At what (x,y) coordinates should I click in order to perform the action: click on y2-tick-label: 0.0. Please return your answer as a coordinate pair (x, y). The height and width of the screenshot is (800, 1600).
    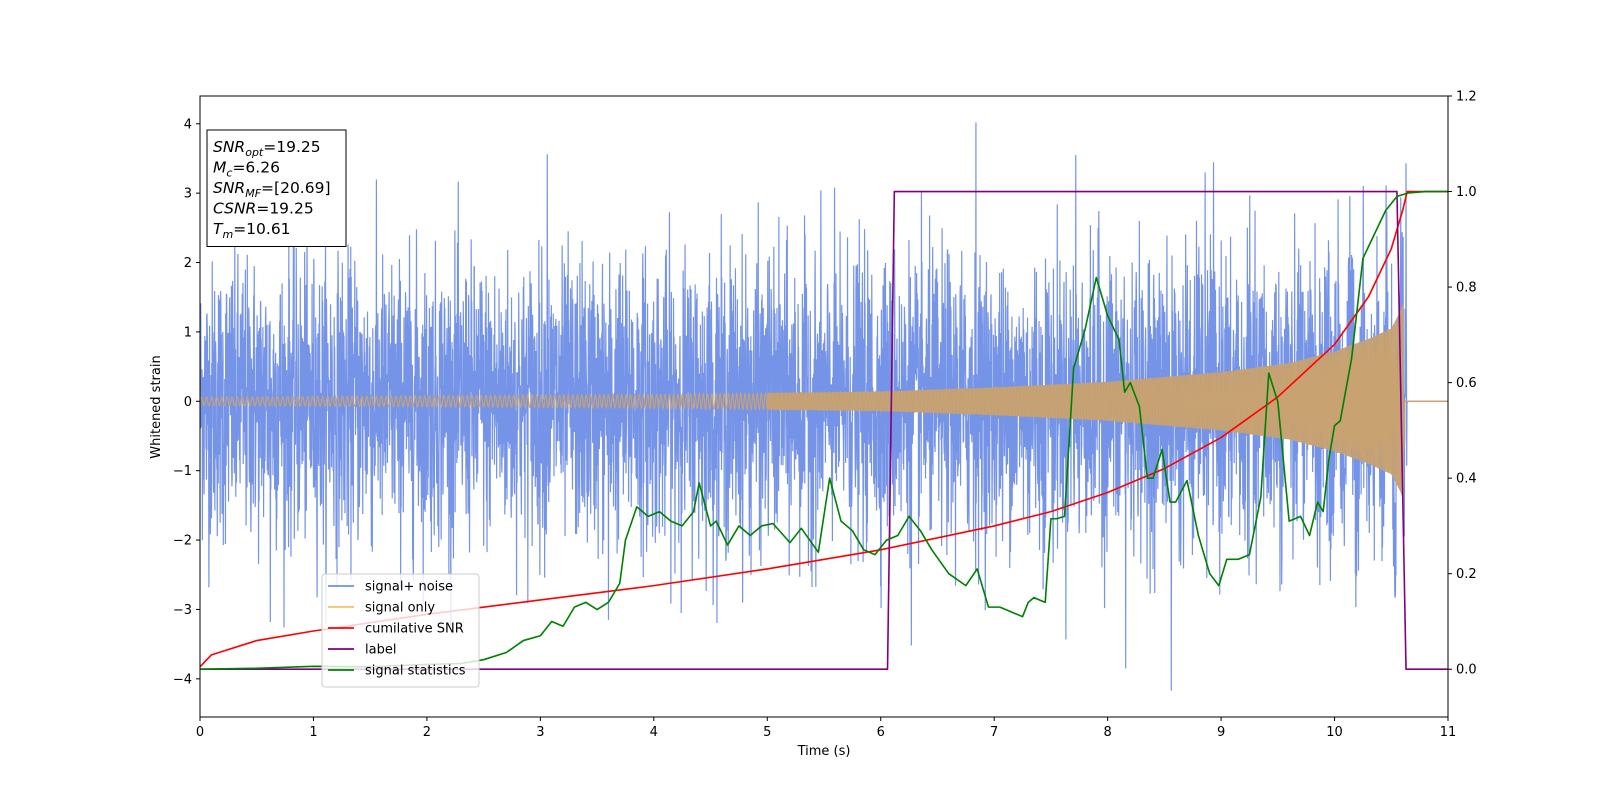
    Looking at the image, I should click on (1466, 670).